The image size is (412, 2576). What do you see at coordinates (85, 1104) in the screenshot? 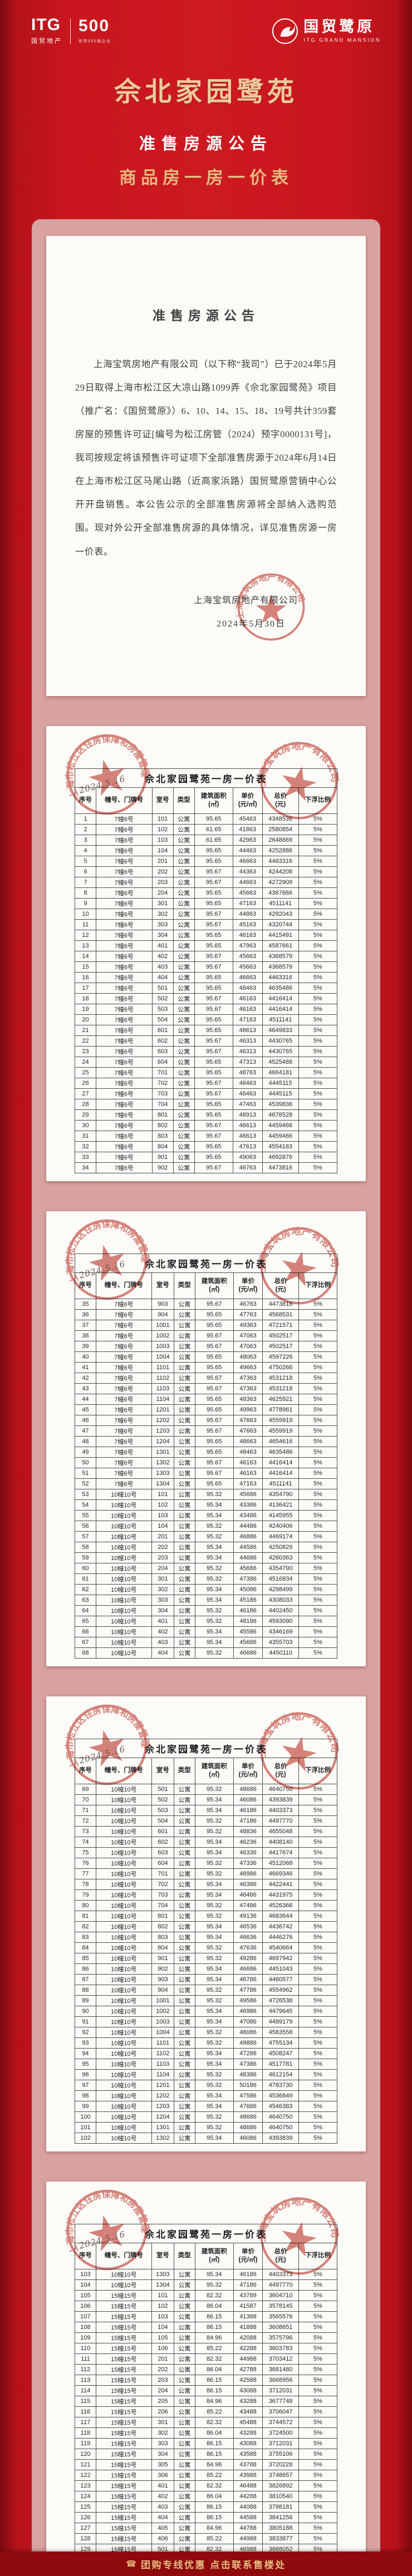
I see `cell: 28` at bounding box center [85, 1104].